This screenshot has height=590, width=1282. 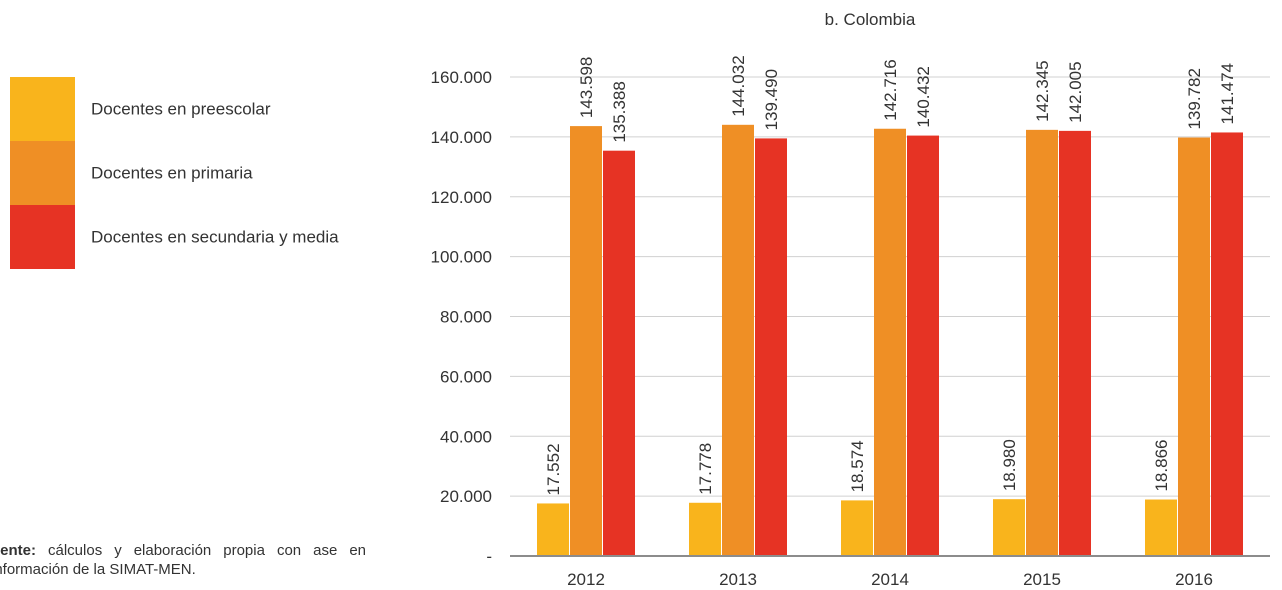 I want to click on data-label: 142.005, so click(x=1075, y=91).